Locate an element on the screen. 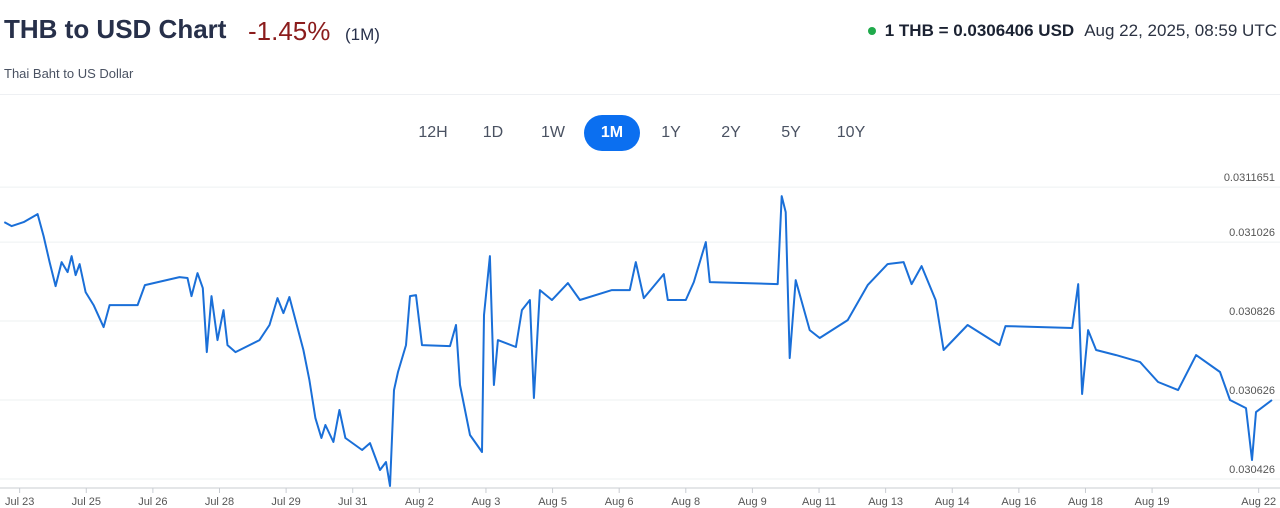 The width and height of the screenshot is (1280, 508). timestamp: Aug 22, 2025, 08:59 UTC is located at coordinates (1180, 30).